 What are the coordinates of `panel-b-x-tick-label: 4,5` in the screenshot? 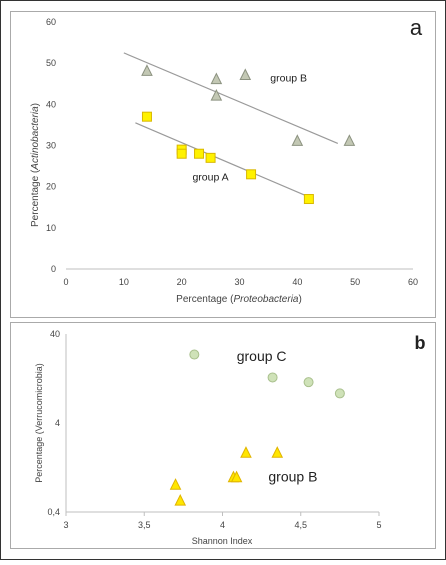 It's located at (300, 525).